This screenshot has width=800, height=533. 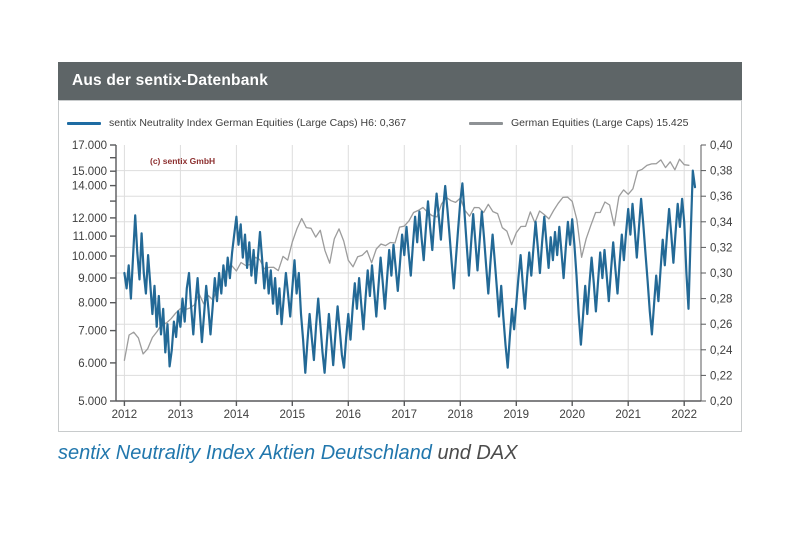 I want to click on blue-line-swatch-icon, so click(x=84, y=123).